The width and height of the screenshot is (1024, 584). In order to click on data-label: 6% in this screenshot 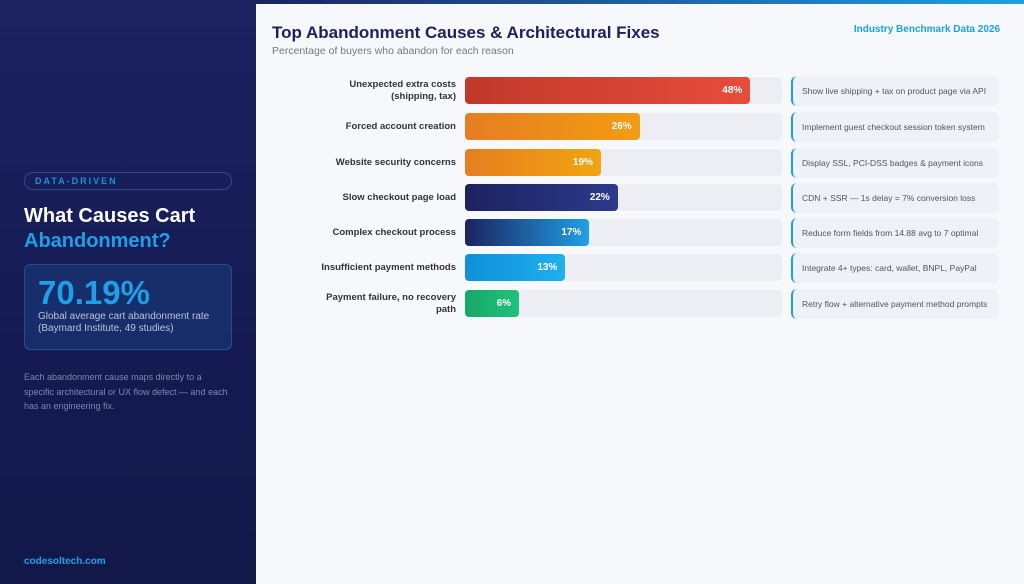, I will do `click(504, 303)`.